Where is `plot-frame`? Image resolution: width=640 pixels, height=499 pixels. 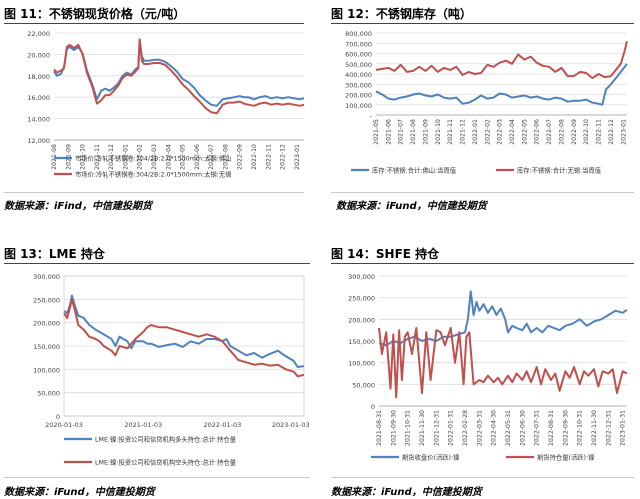 plot-frame is located at coordinates (184, 346).